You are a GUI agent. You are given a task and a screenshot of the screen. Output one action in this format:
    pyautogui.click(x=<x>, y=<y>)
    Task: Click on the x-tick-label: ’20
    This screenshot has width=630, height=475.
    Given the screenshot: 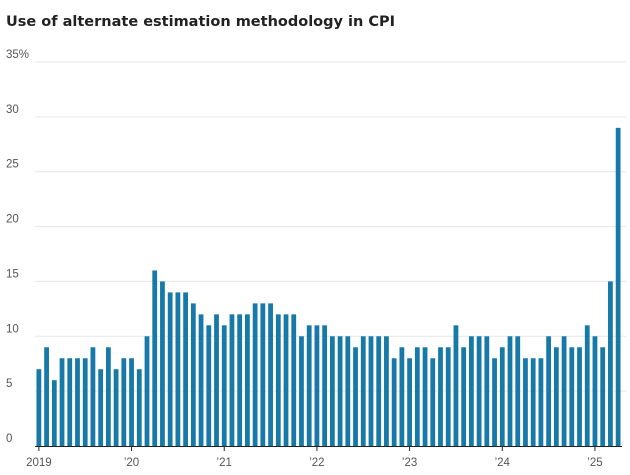 What is the action you would take?
    pyautogui.click(x=131, y=463)
    